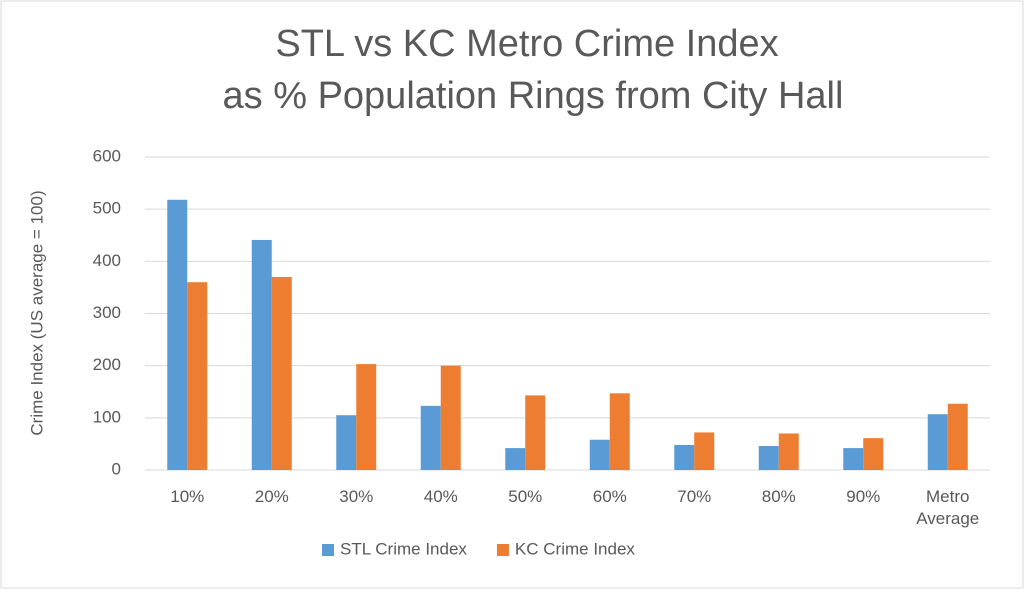 The width and height of the screenshot is (1024, 589). I want to click on x-tick-label: 50%, so click(525, 496).